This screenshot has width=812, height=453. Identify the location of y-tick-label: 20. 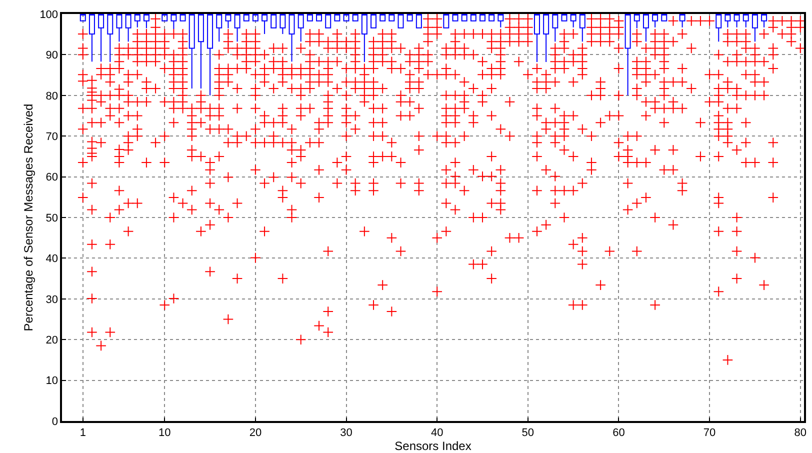
(52, 340).